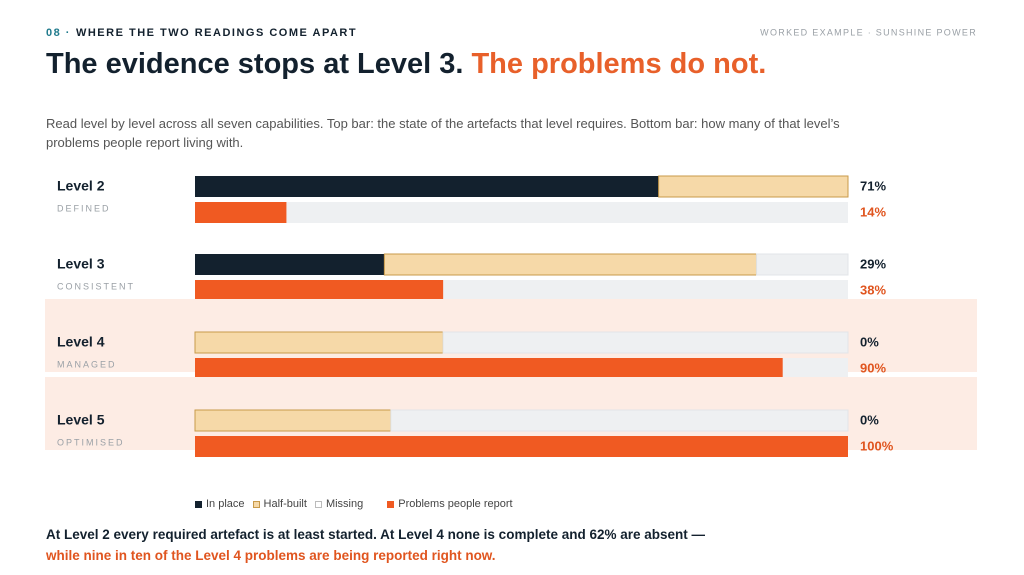  I want to click on legend-label: Problems people report, so click(455, 504).